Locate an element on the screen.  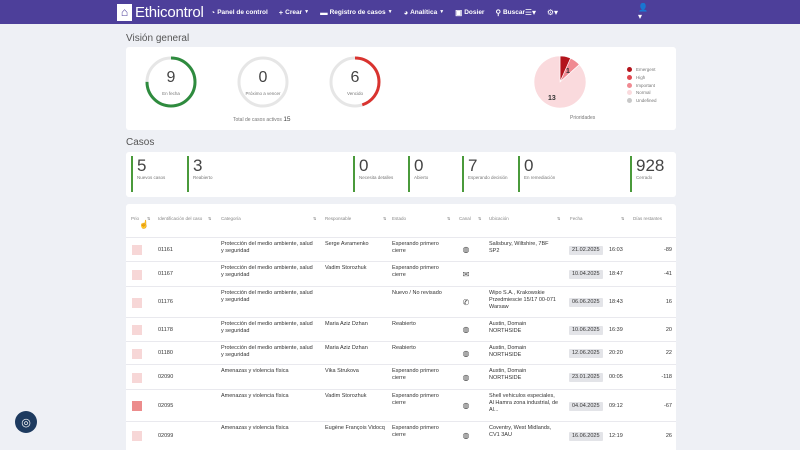
priority-pie-chart is located at coordinates (560, 82).